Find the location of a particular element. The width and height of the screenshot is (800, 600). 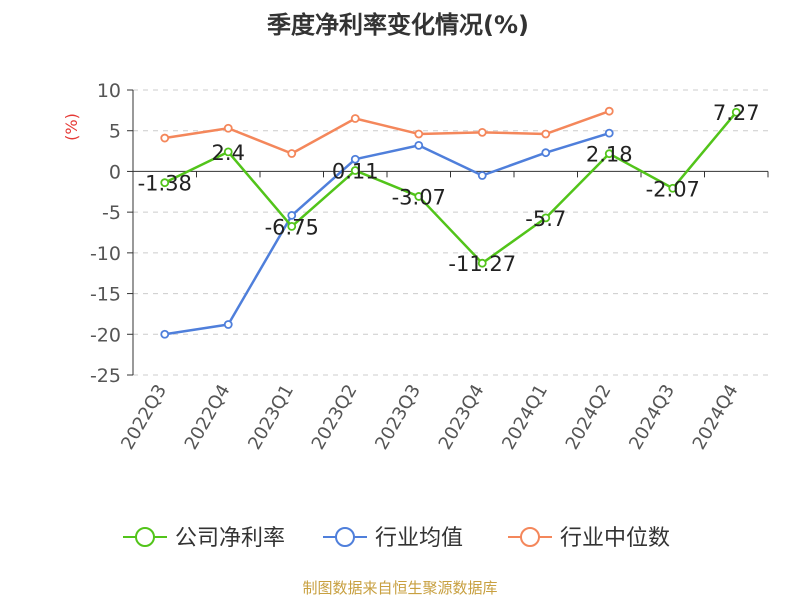

data-label: 0.11 is located at coordinates (355, 172).